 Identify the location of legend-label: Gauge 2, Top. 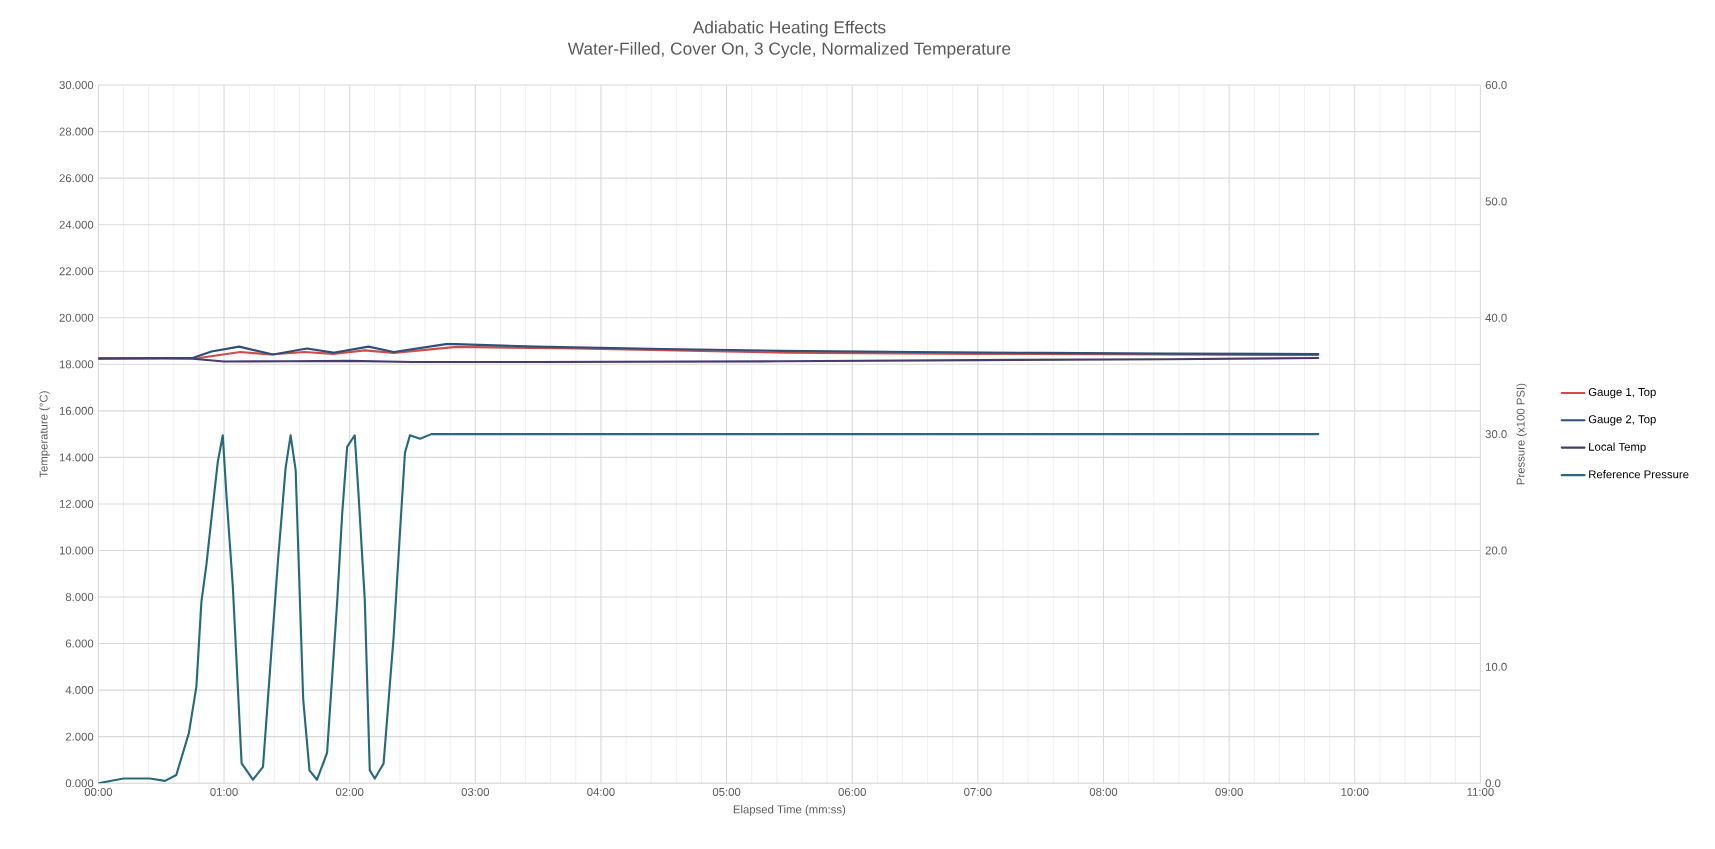
(1622, 420).